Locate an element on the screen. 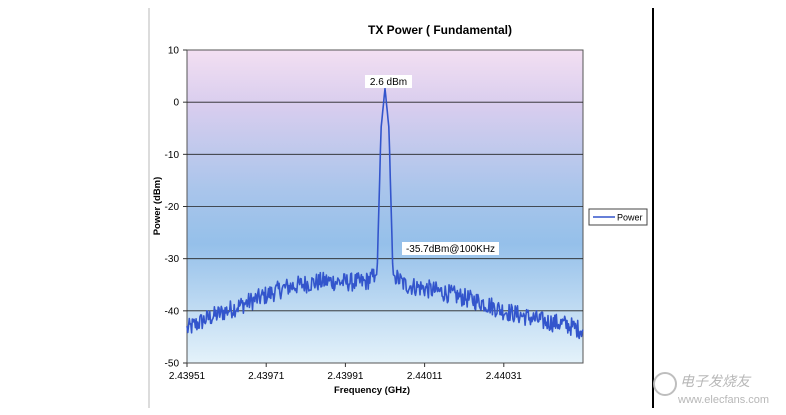 The height and width of the screenshot is (415, 786). watermark-cn-text: 电子发烧友 is located at coordinates (716, 382).